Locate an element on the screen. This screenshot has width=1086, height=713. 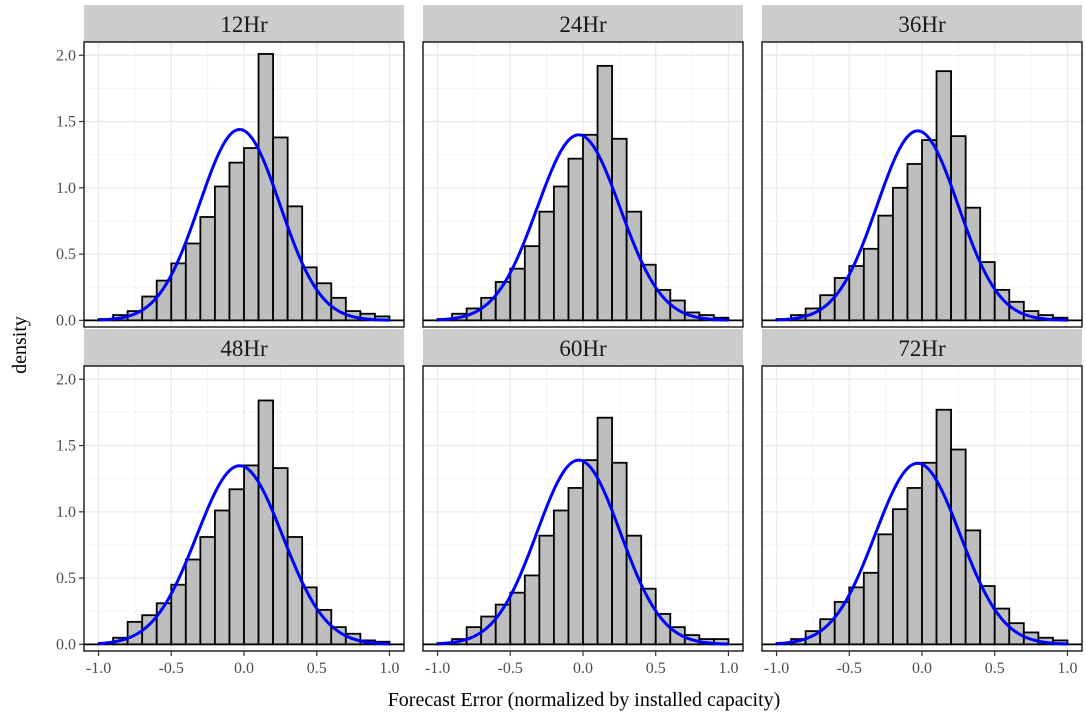
facet-panel: 12Hr 0.0 0.5 1.0 1.5 2.0 is located at coordinates (230, 167).